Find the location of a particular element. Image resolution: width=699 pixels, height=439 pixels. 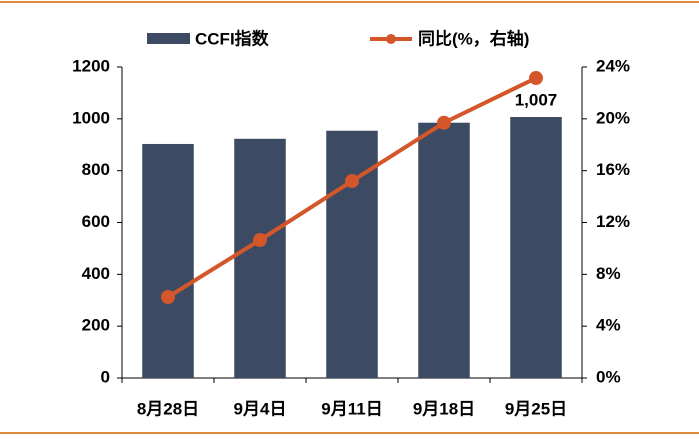

legend-label: 同比(%，右轴) is located at coordinates (473, 38).